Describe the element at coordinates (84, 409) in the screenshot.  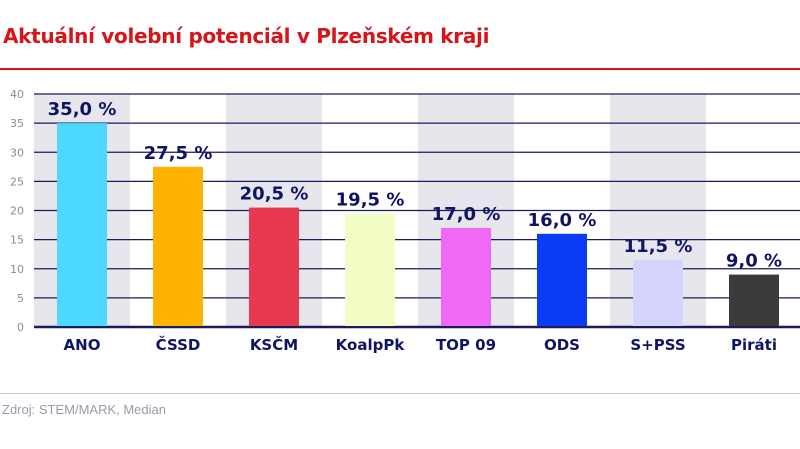
I see `source-note: Zdroj: STEM/MARK, Median` at that location.